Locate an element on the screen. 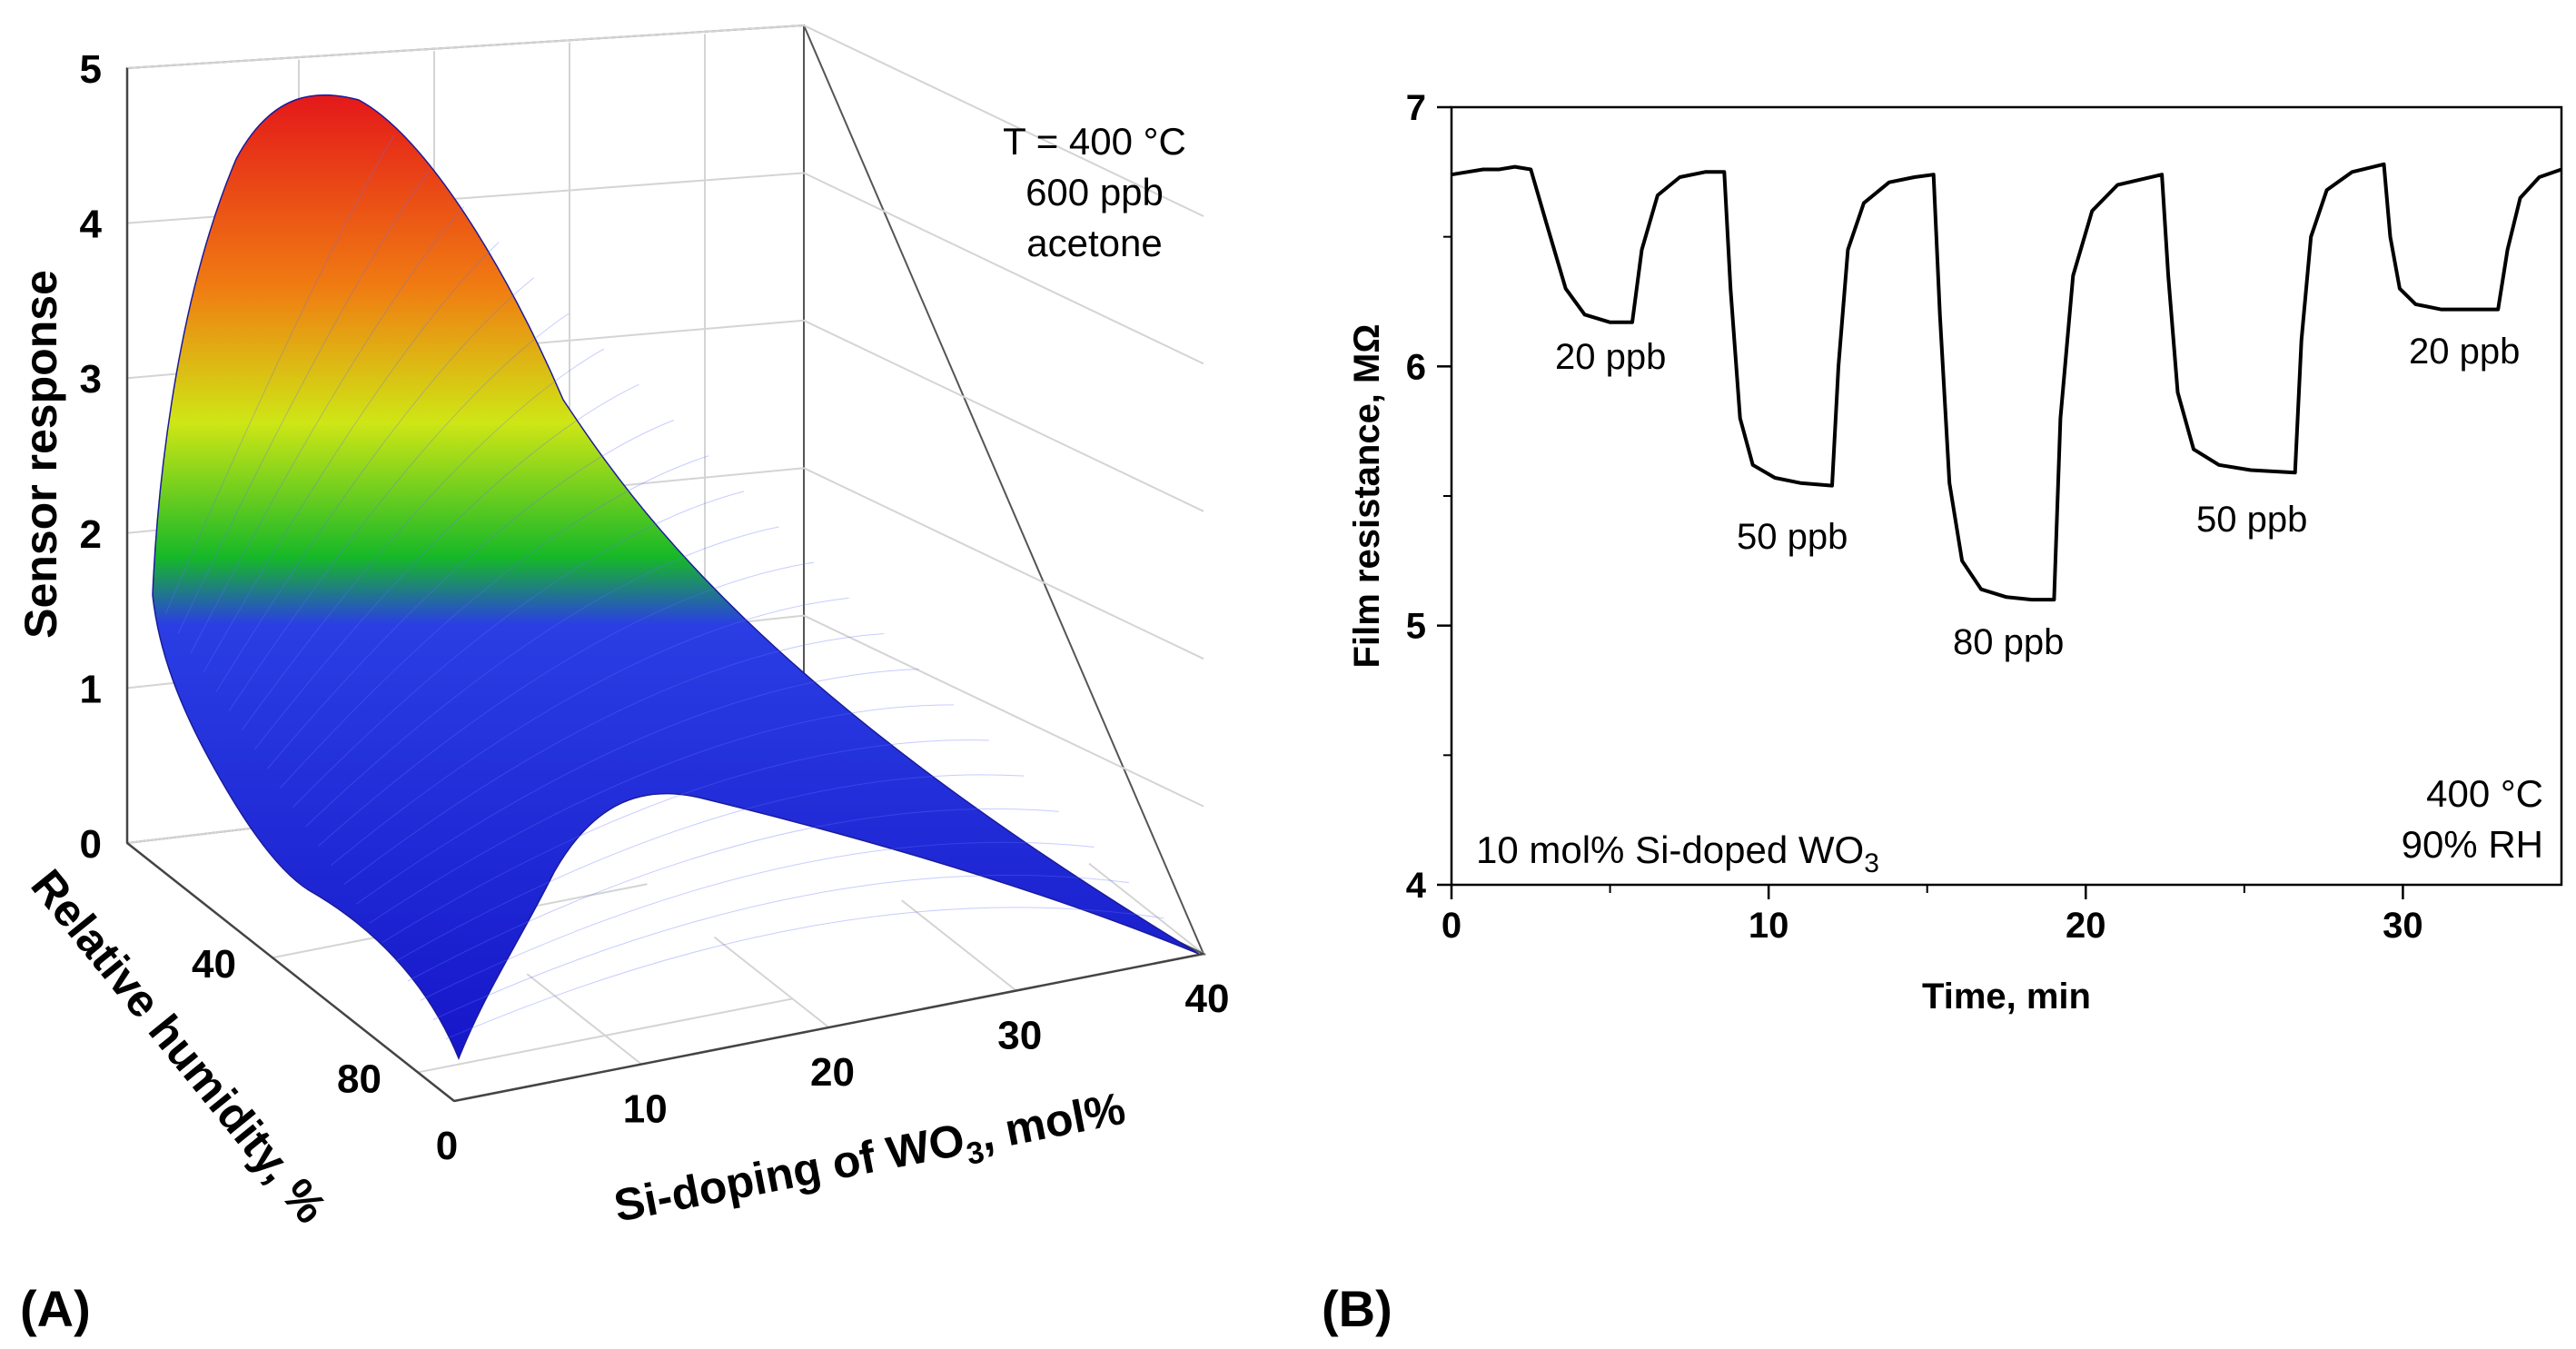 This screenshot has height=1349, width=2576. panel-b-legend-prefix: 10 mol% Si-doped WO is located at coordinates (1670, 849).